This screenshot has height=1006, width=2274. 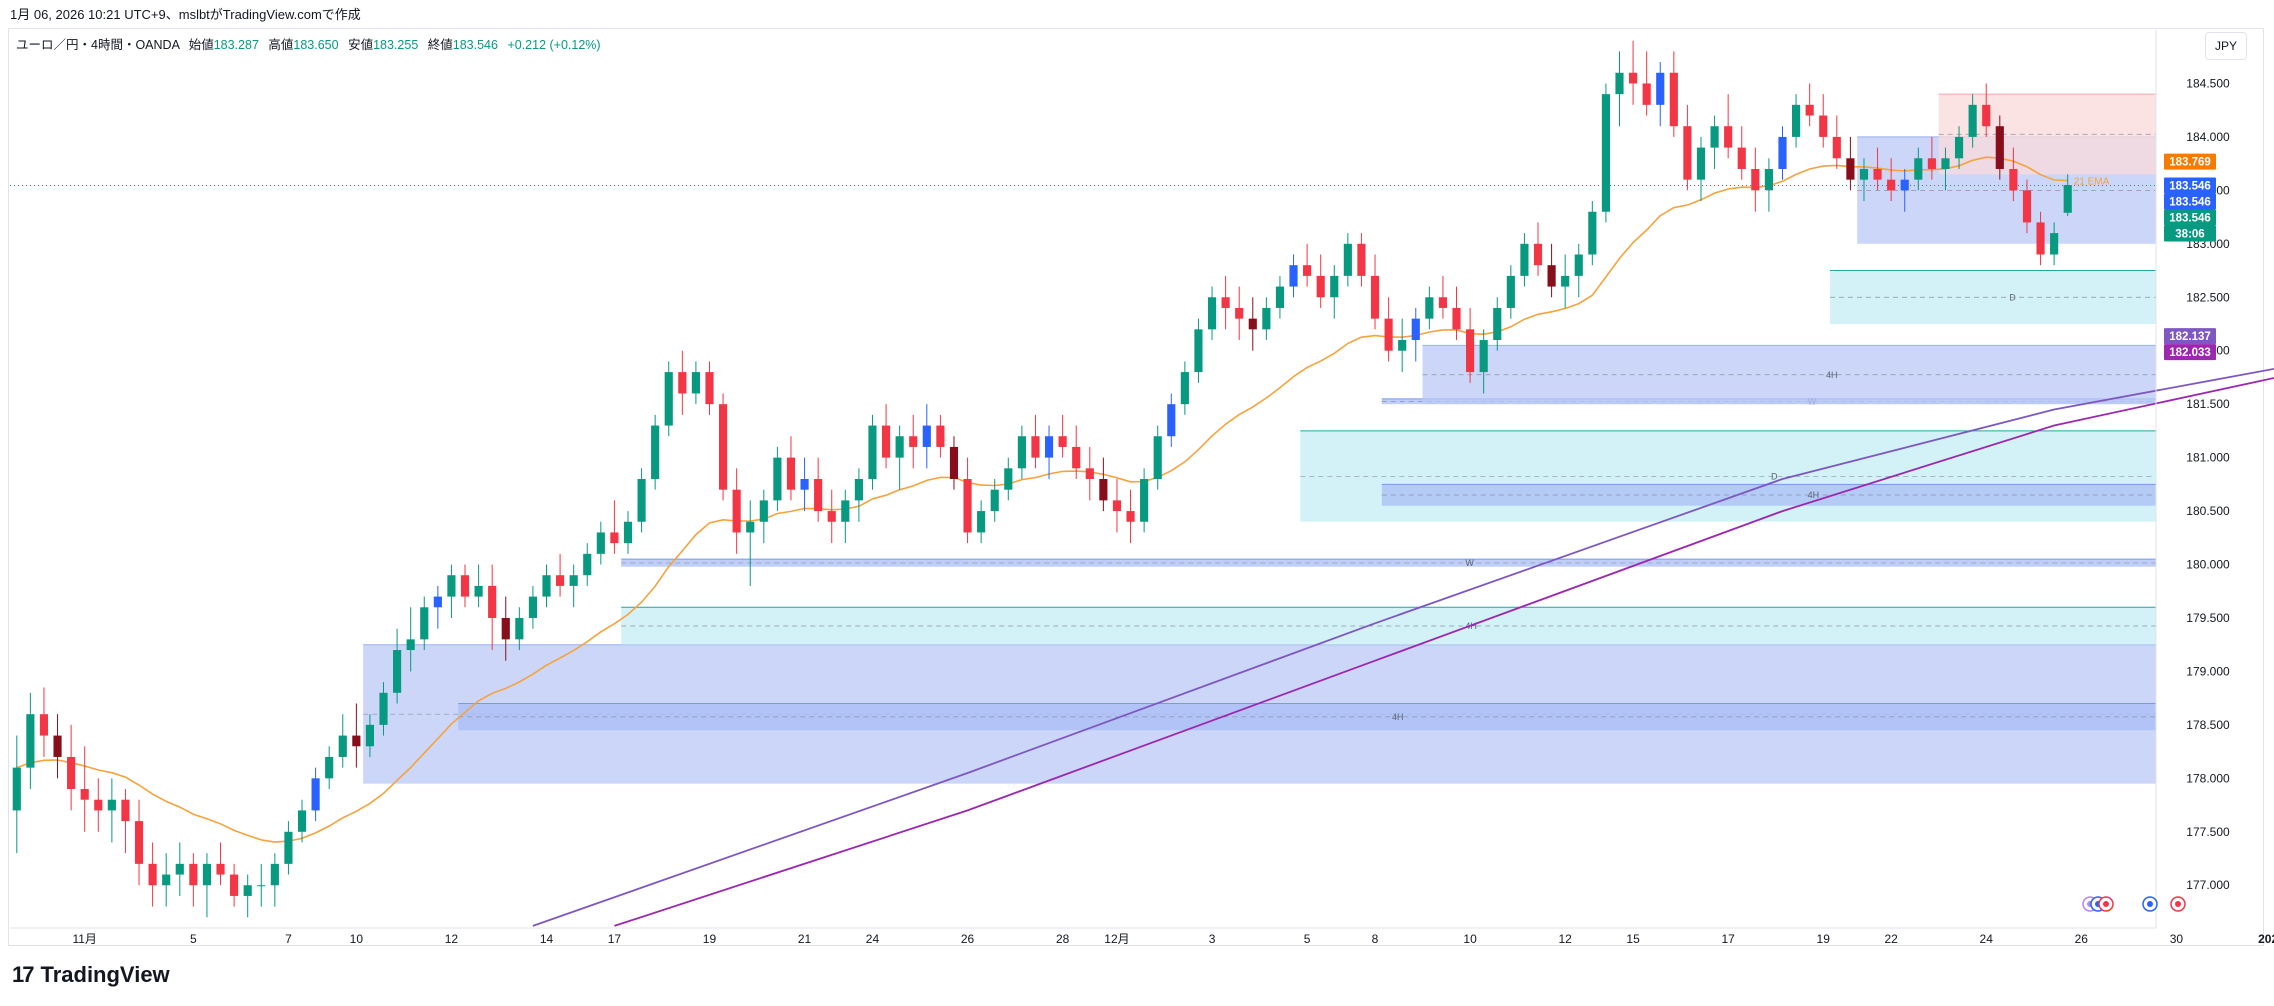 I want to click on zone-label: W, so click(x=1469, y=563).